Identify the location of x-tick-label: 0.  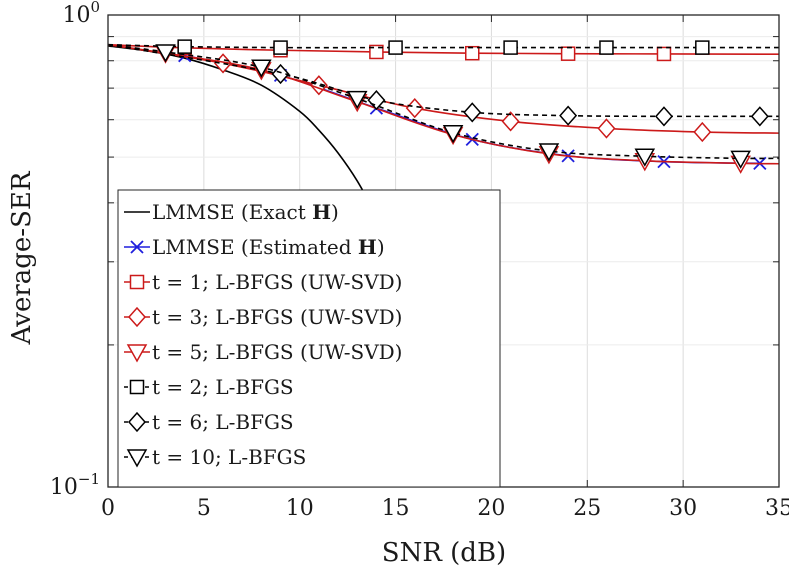
(108, 508).